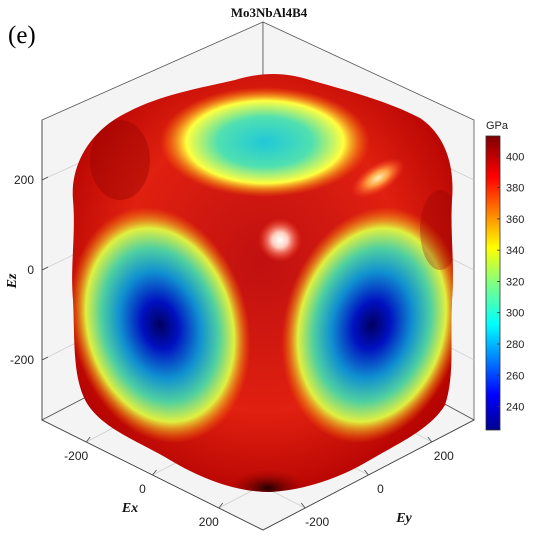  I want to click on edge-highlight, so click(378, 178).